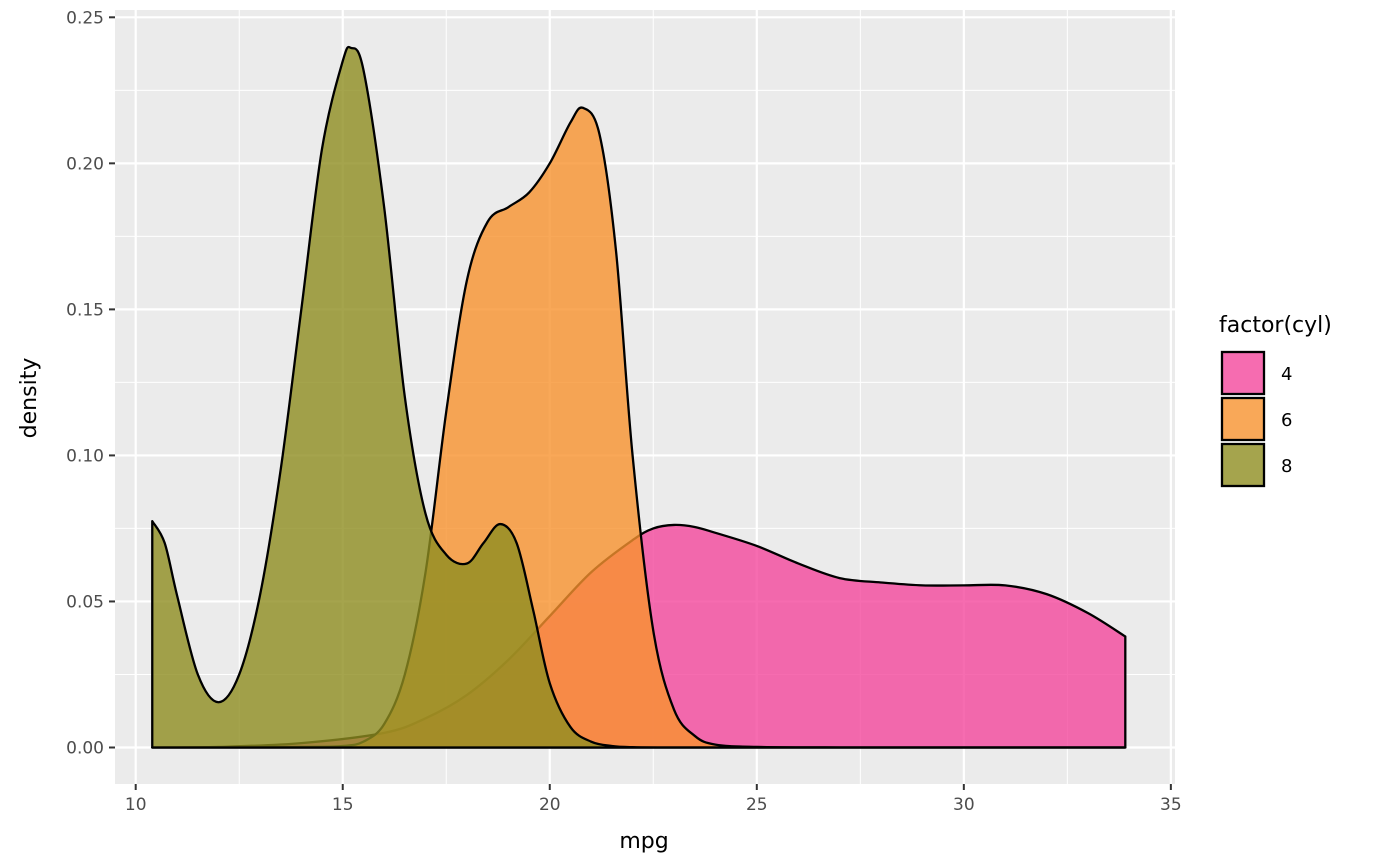  I want to click on x-tick-label: 20, so click(550, 805).